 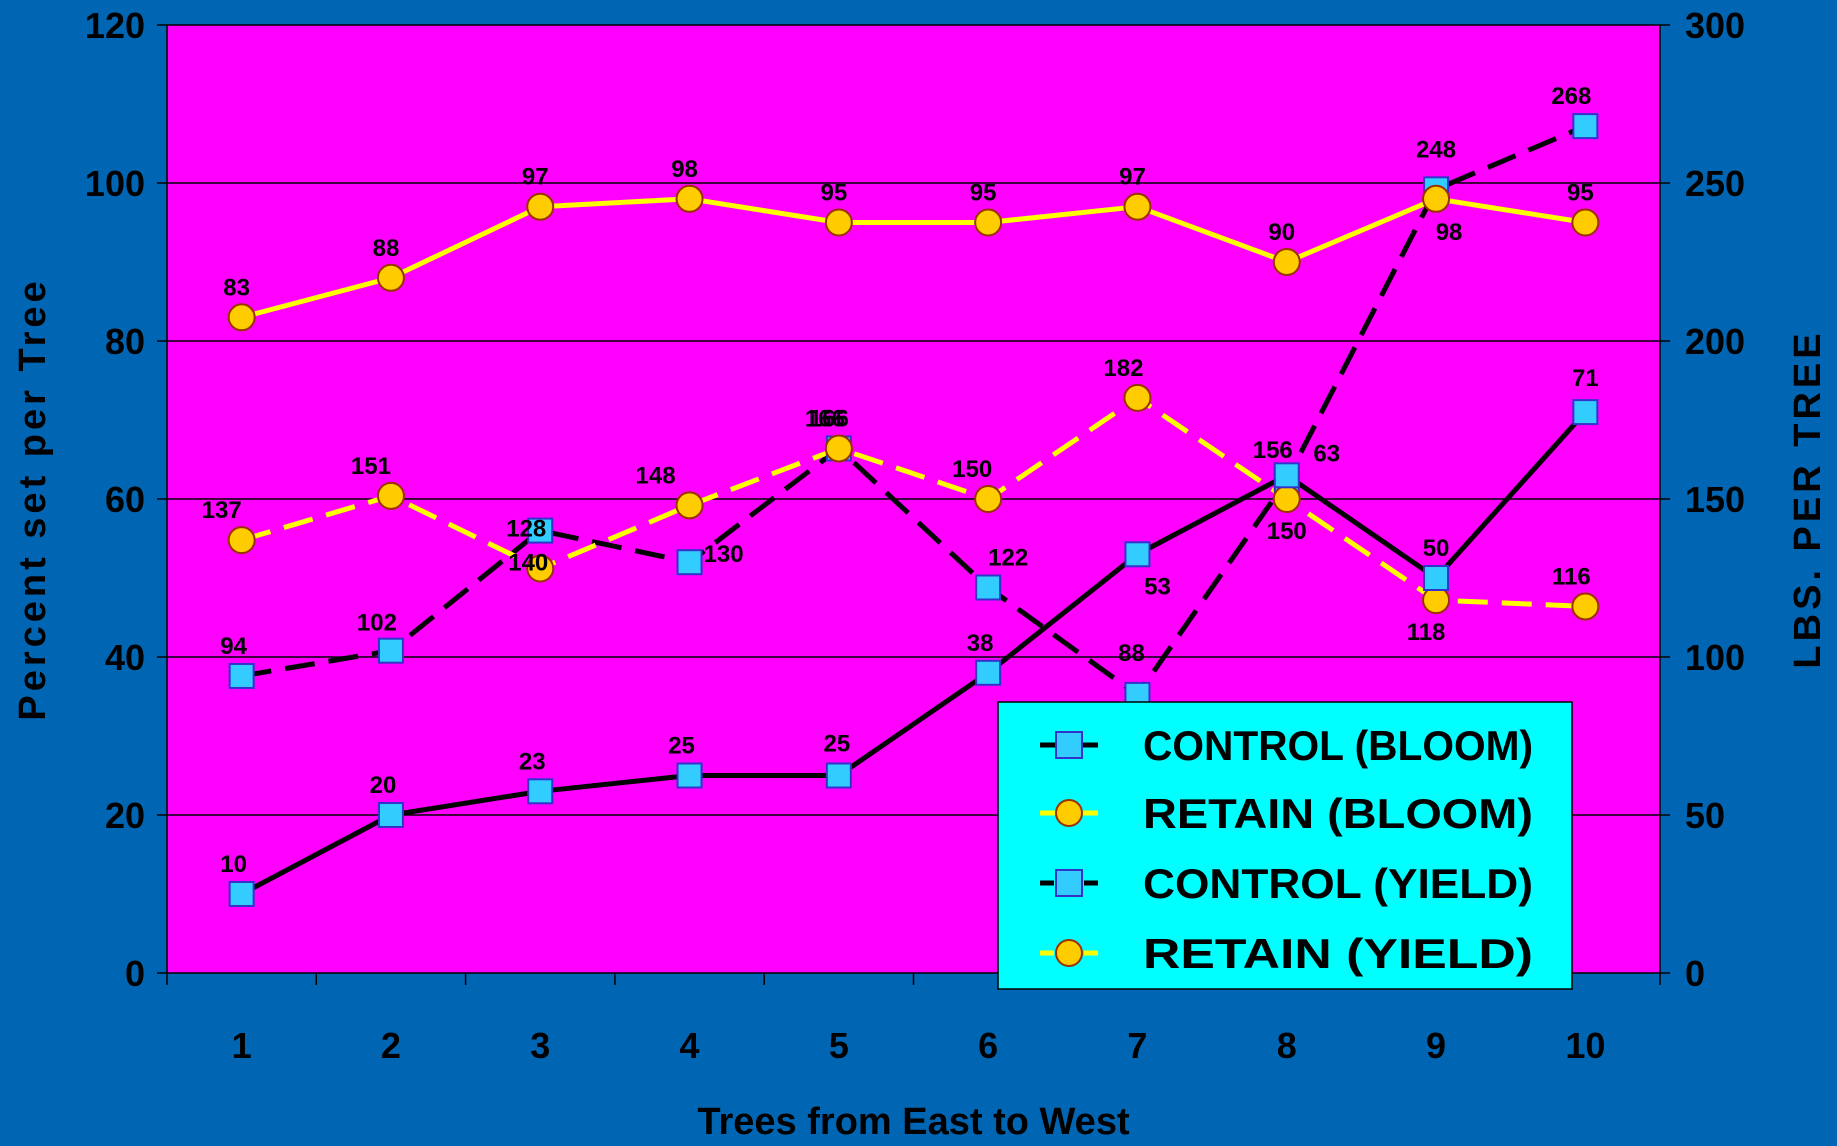 I want to click on data-label: 140, so click(x=528, y=563).